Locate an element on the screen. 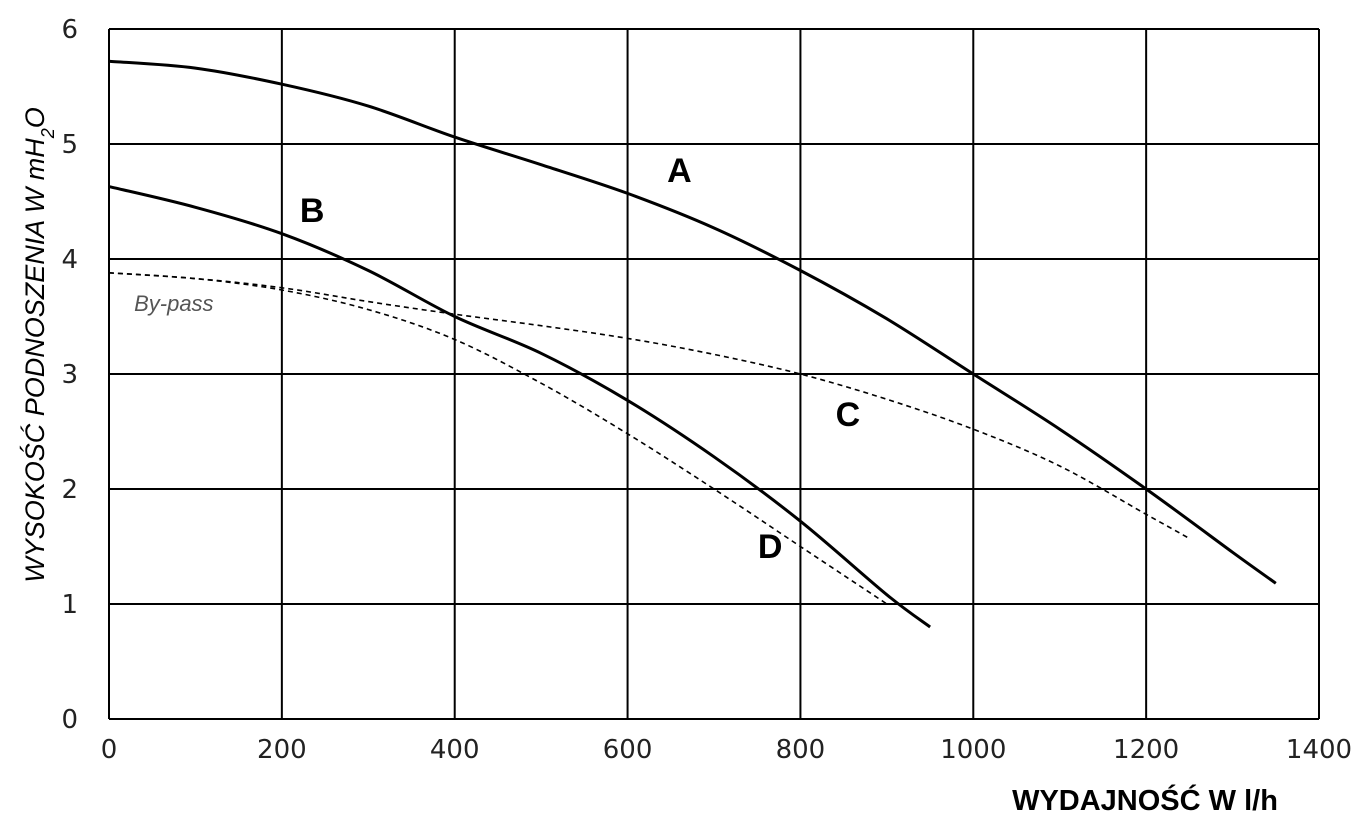  curve-label-A: A is located at coordinates (679, 171).